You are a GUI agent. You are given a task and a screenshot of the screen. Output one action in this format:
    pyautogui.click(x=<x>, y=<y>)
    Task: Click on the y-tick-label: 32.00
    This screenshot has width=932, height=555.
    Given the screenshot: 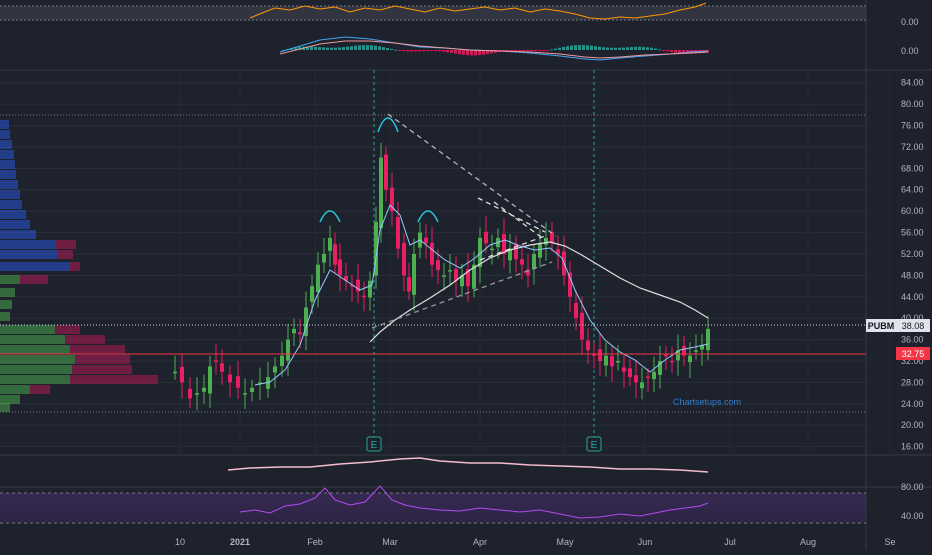 What is the action you would take?
    pyautogui.click(x=912, y=361)
    